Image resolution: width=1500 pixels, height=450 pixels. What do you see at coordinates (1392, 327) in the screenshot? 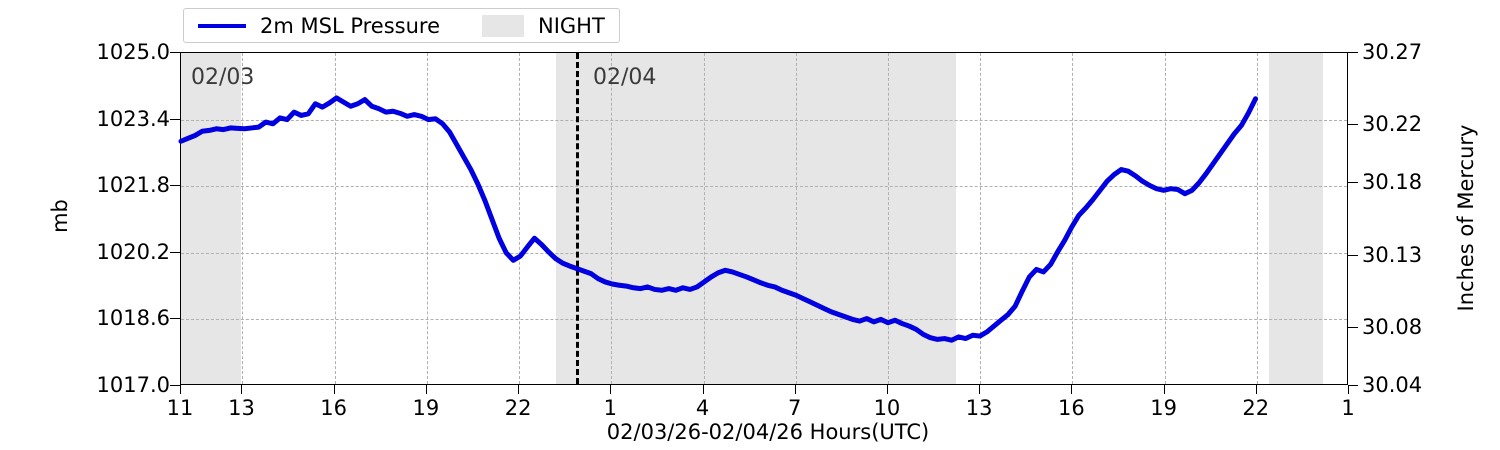
I see `y-tick-right-1: 30.08` at bounding box center [1392, 327].